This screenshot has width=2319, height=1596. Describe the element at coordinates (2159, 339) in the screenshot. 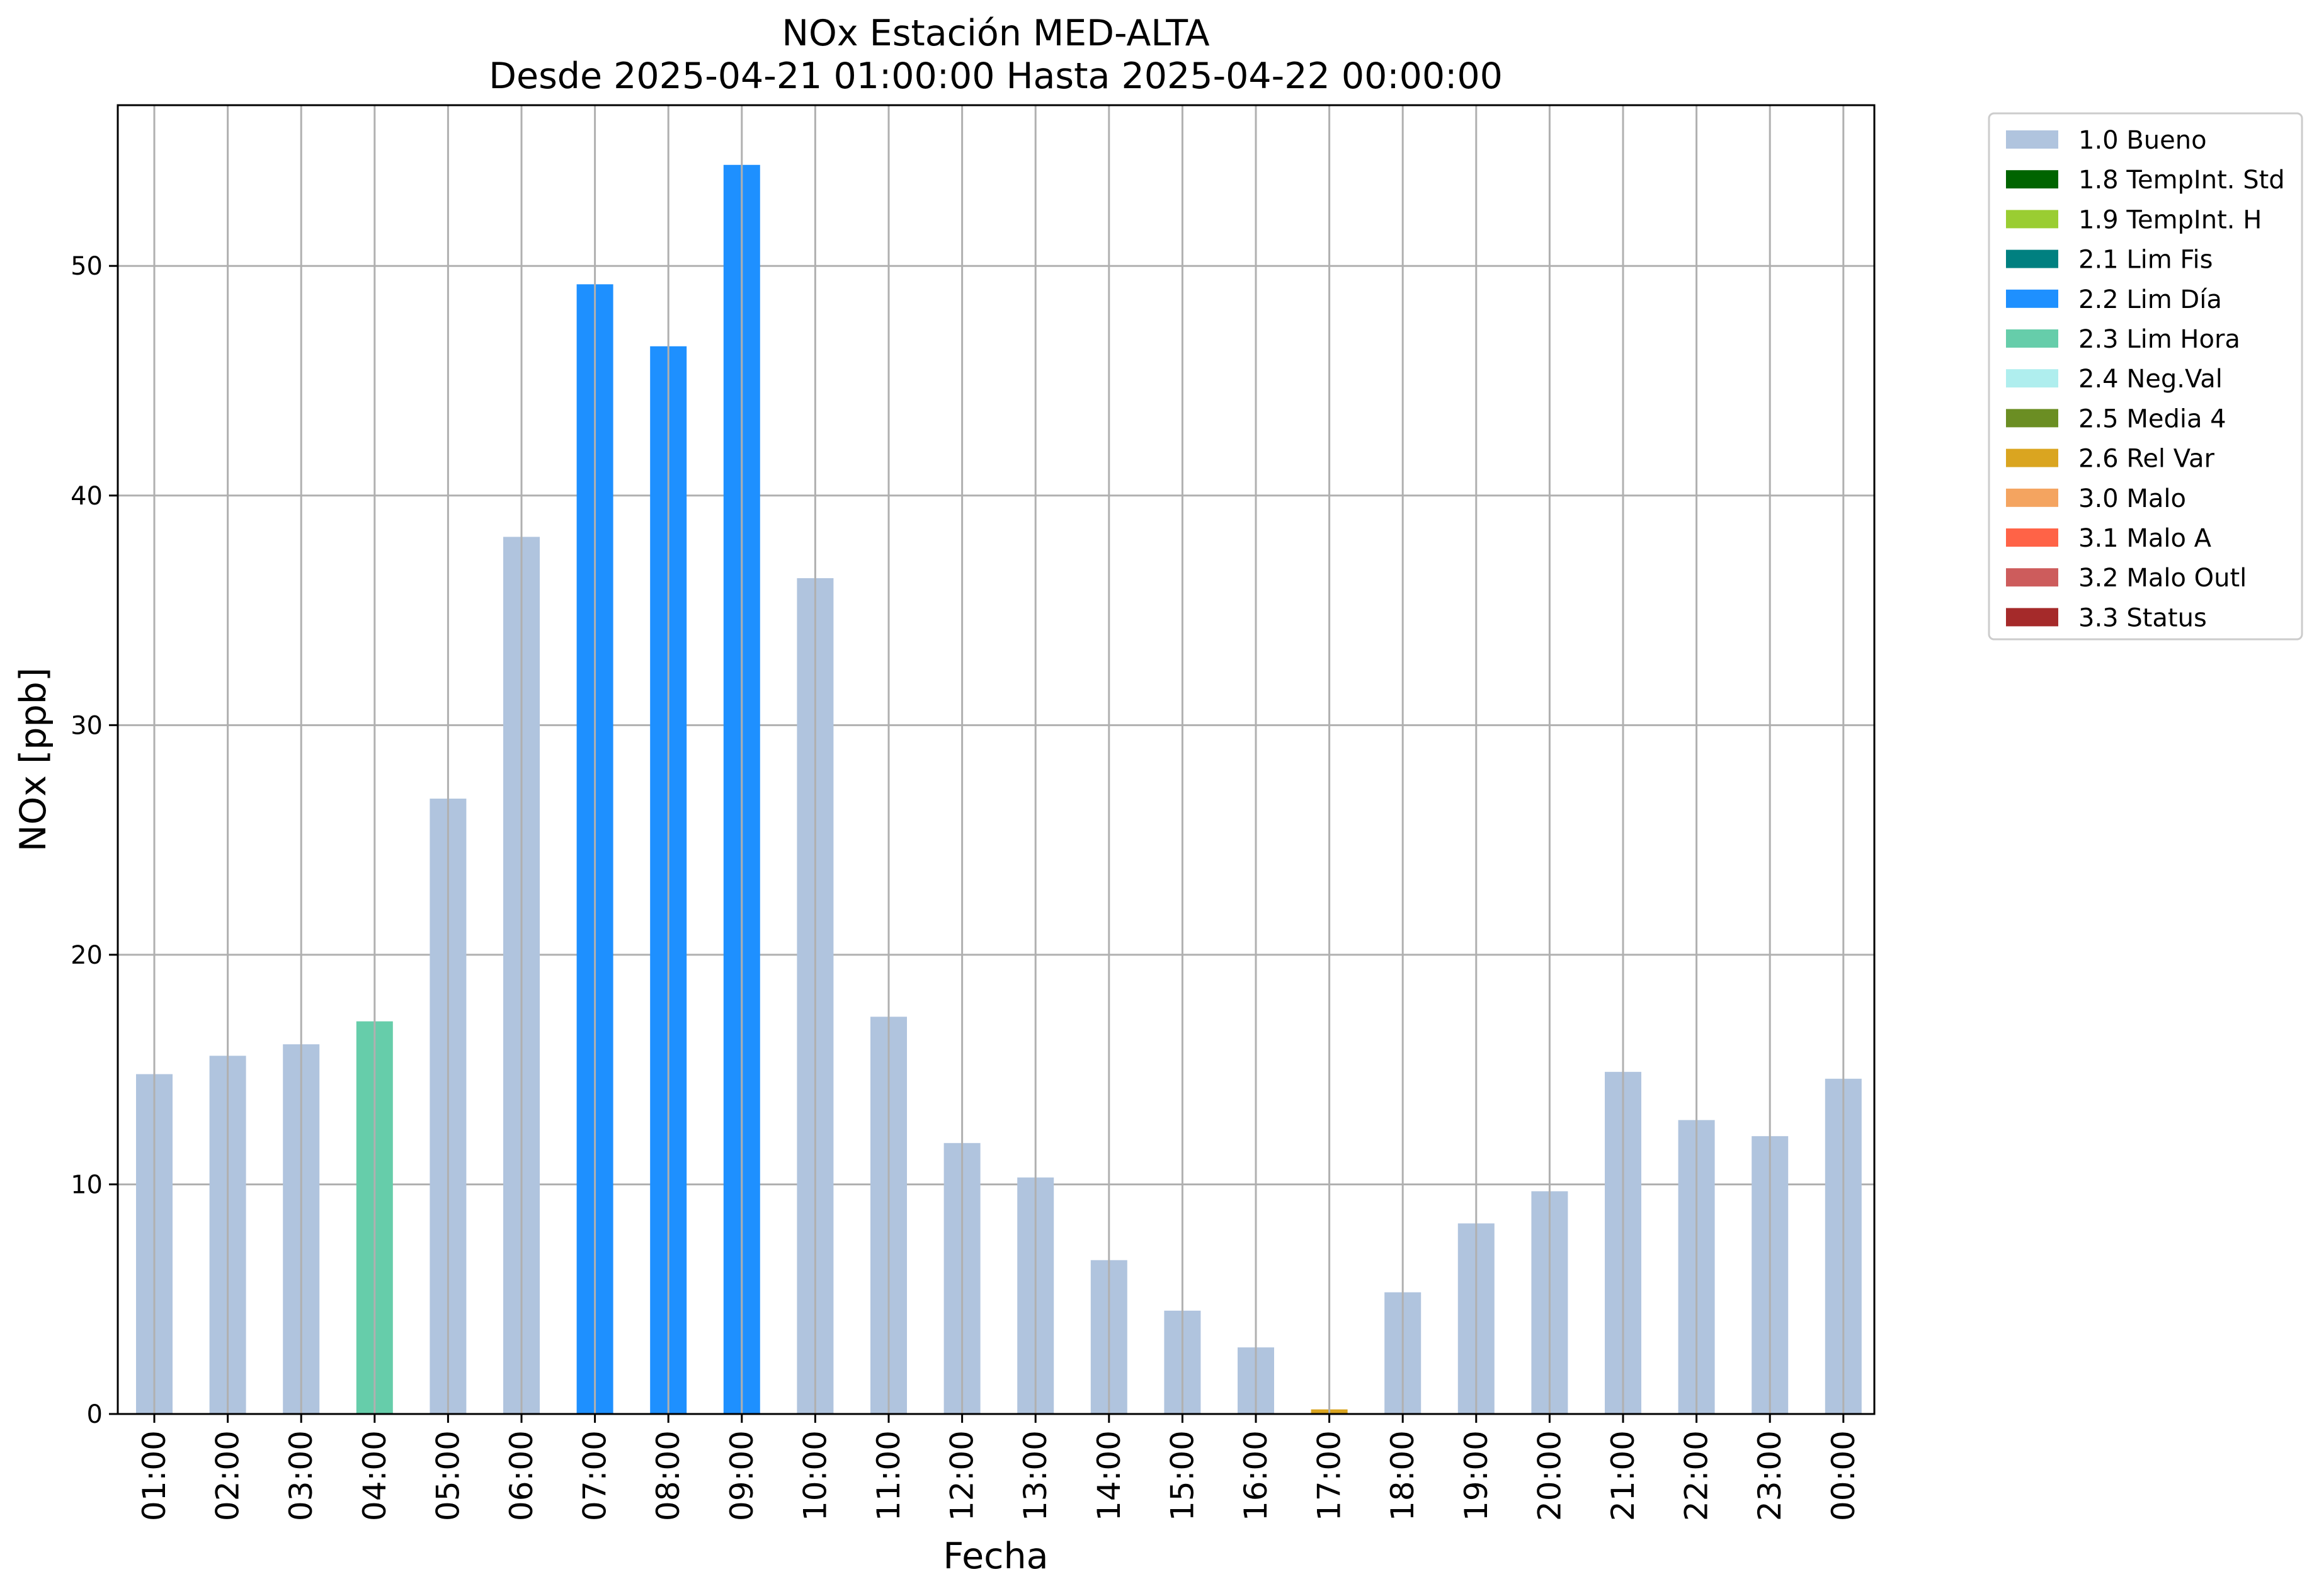

I see `legend-label: 2.3 Lim Hora` at that location.